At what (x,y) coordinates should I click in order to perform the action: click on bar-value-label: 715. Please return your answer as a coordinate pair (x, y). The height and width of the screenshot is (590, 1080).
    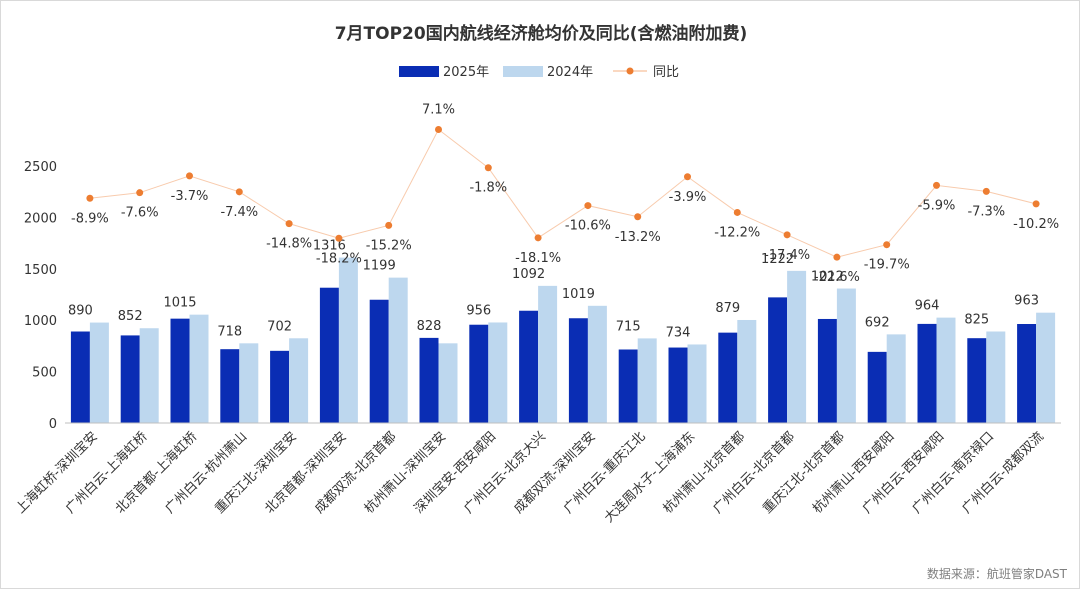
    Looking at the image, I should click on (628, 326).